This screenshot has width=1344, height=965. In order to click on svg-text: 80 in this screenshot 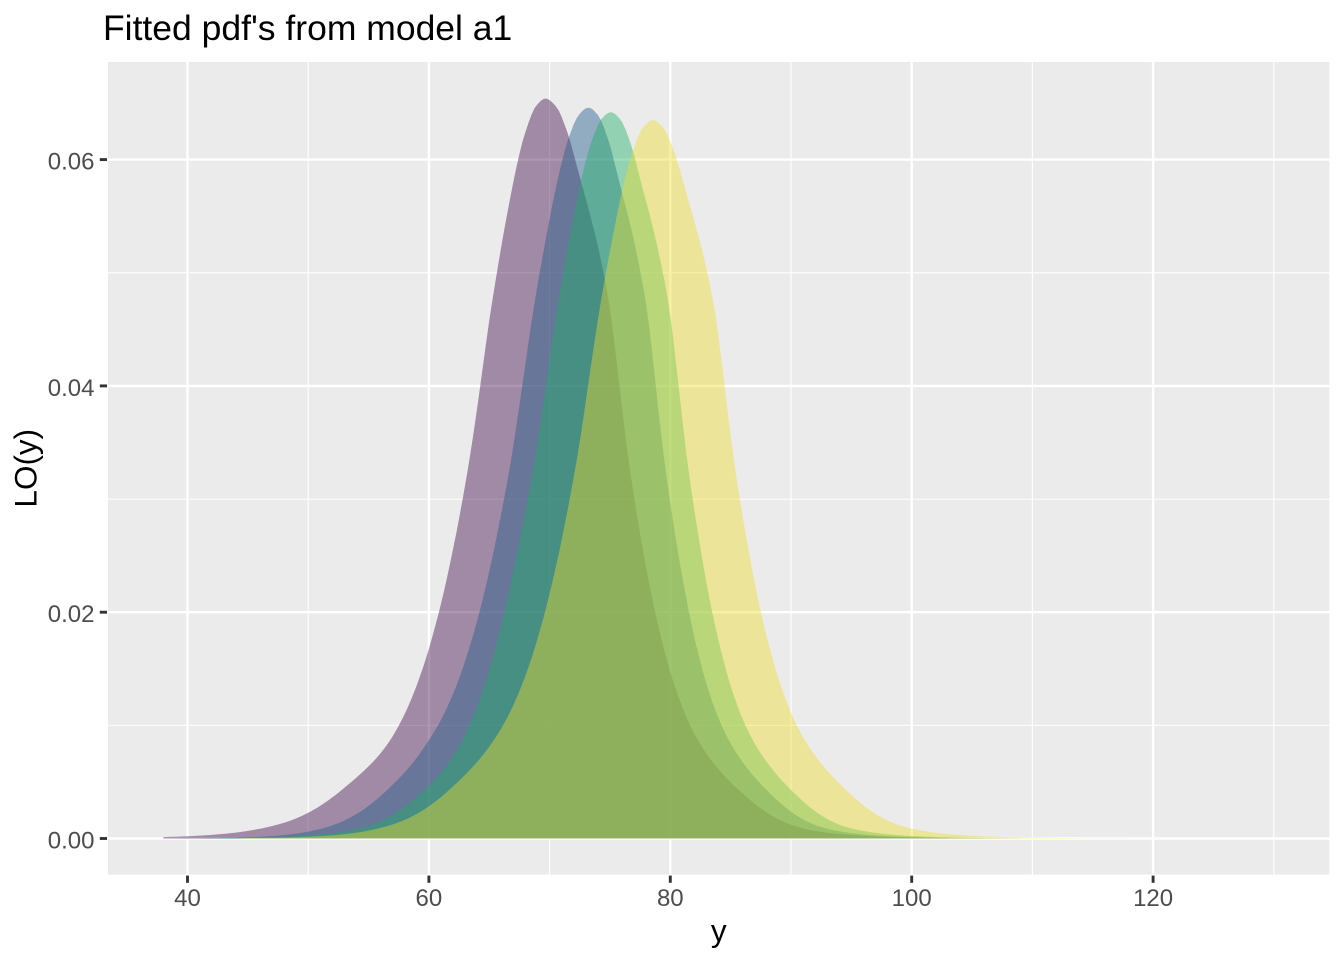, I will do `click(670, 898)`.